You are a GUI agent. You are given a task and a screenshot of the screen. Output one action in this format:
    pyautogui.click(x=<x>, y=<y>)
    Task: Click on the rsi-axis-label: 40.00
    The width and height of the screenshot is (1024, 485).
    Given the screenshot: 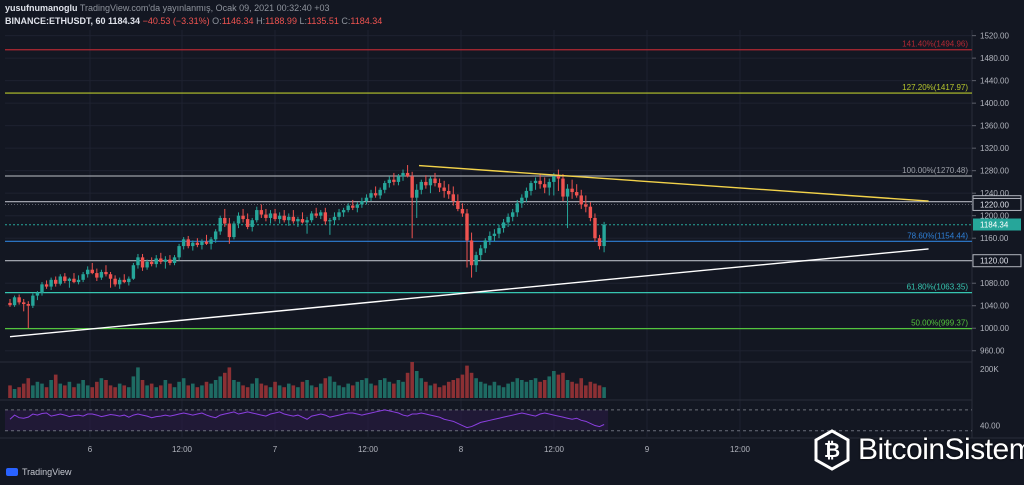 What is the action you would take?
    pyautogui.click(x=990, y=426)
    